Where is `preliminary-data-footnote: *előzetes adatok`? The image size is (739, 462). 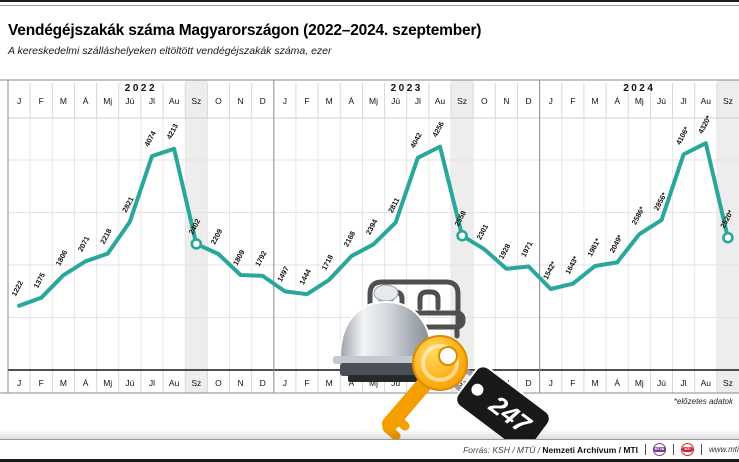 preliminary-data-footnote: *előzetes adatok is located at coordinates (703, 401).